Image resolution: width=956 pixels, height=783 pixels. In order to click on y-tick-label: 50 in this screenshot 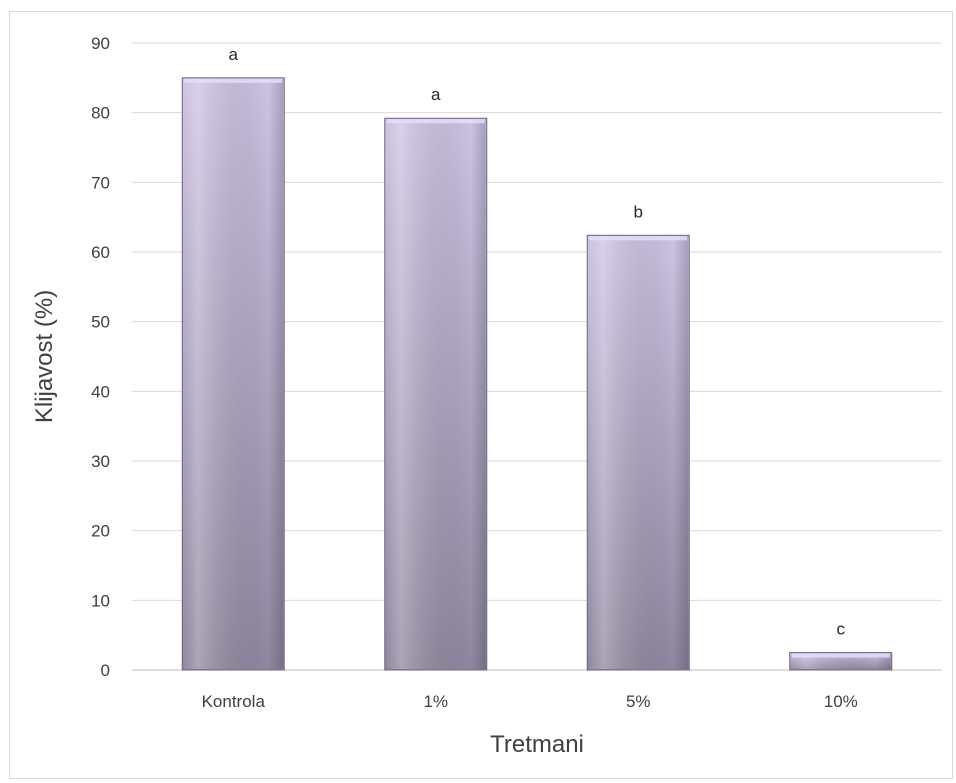, I will do `click(100, 322)`.